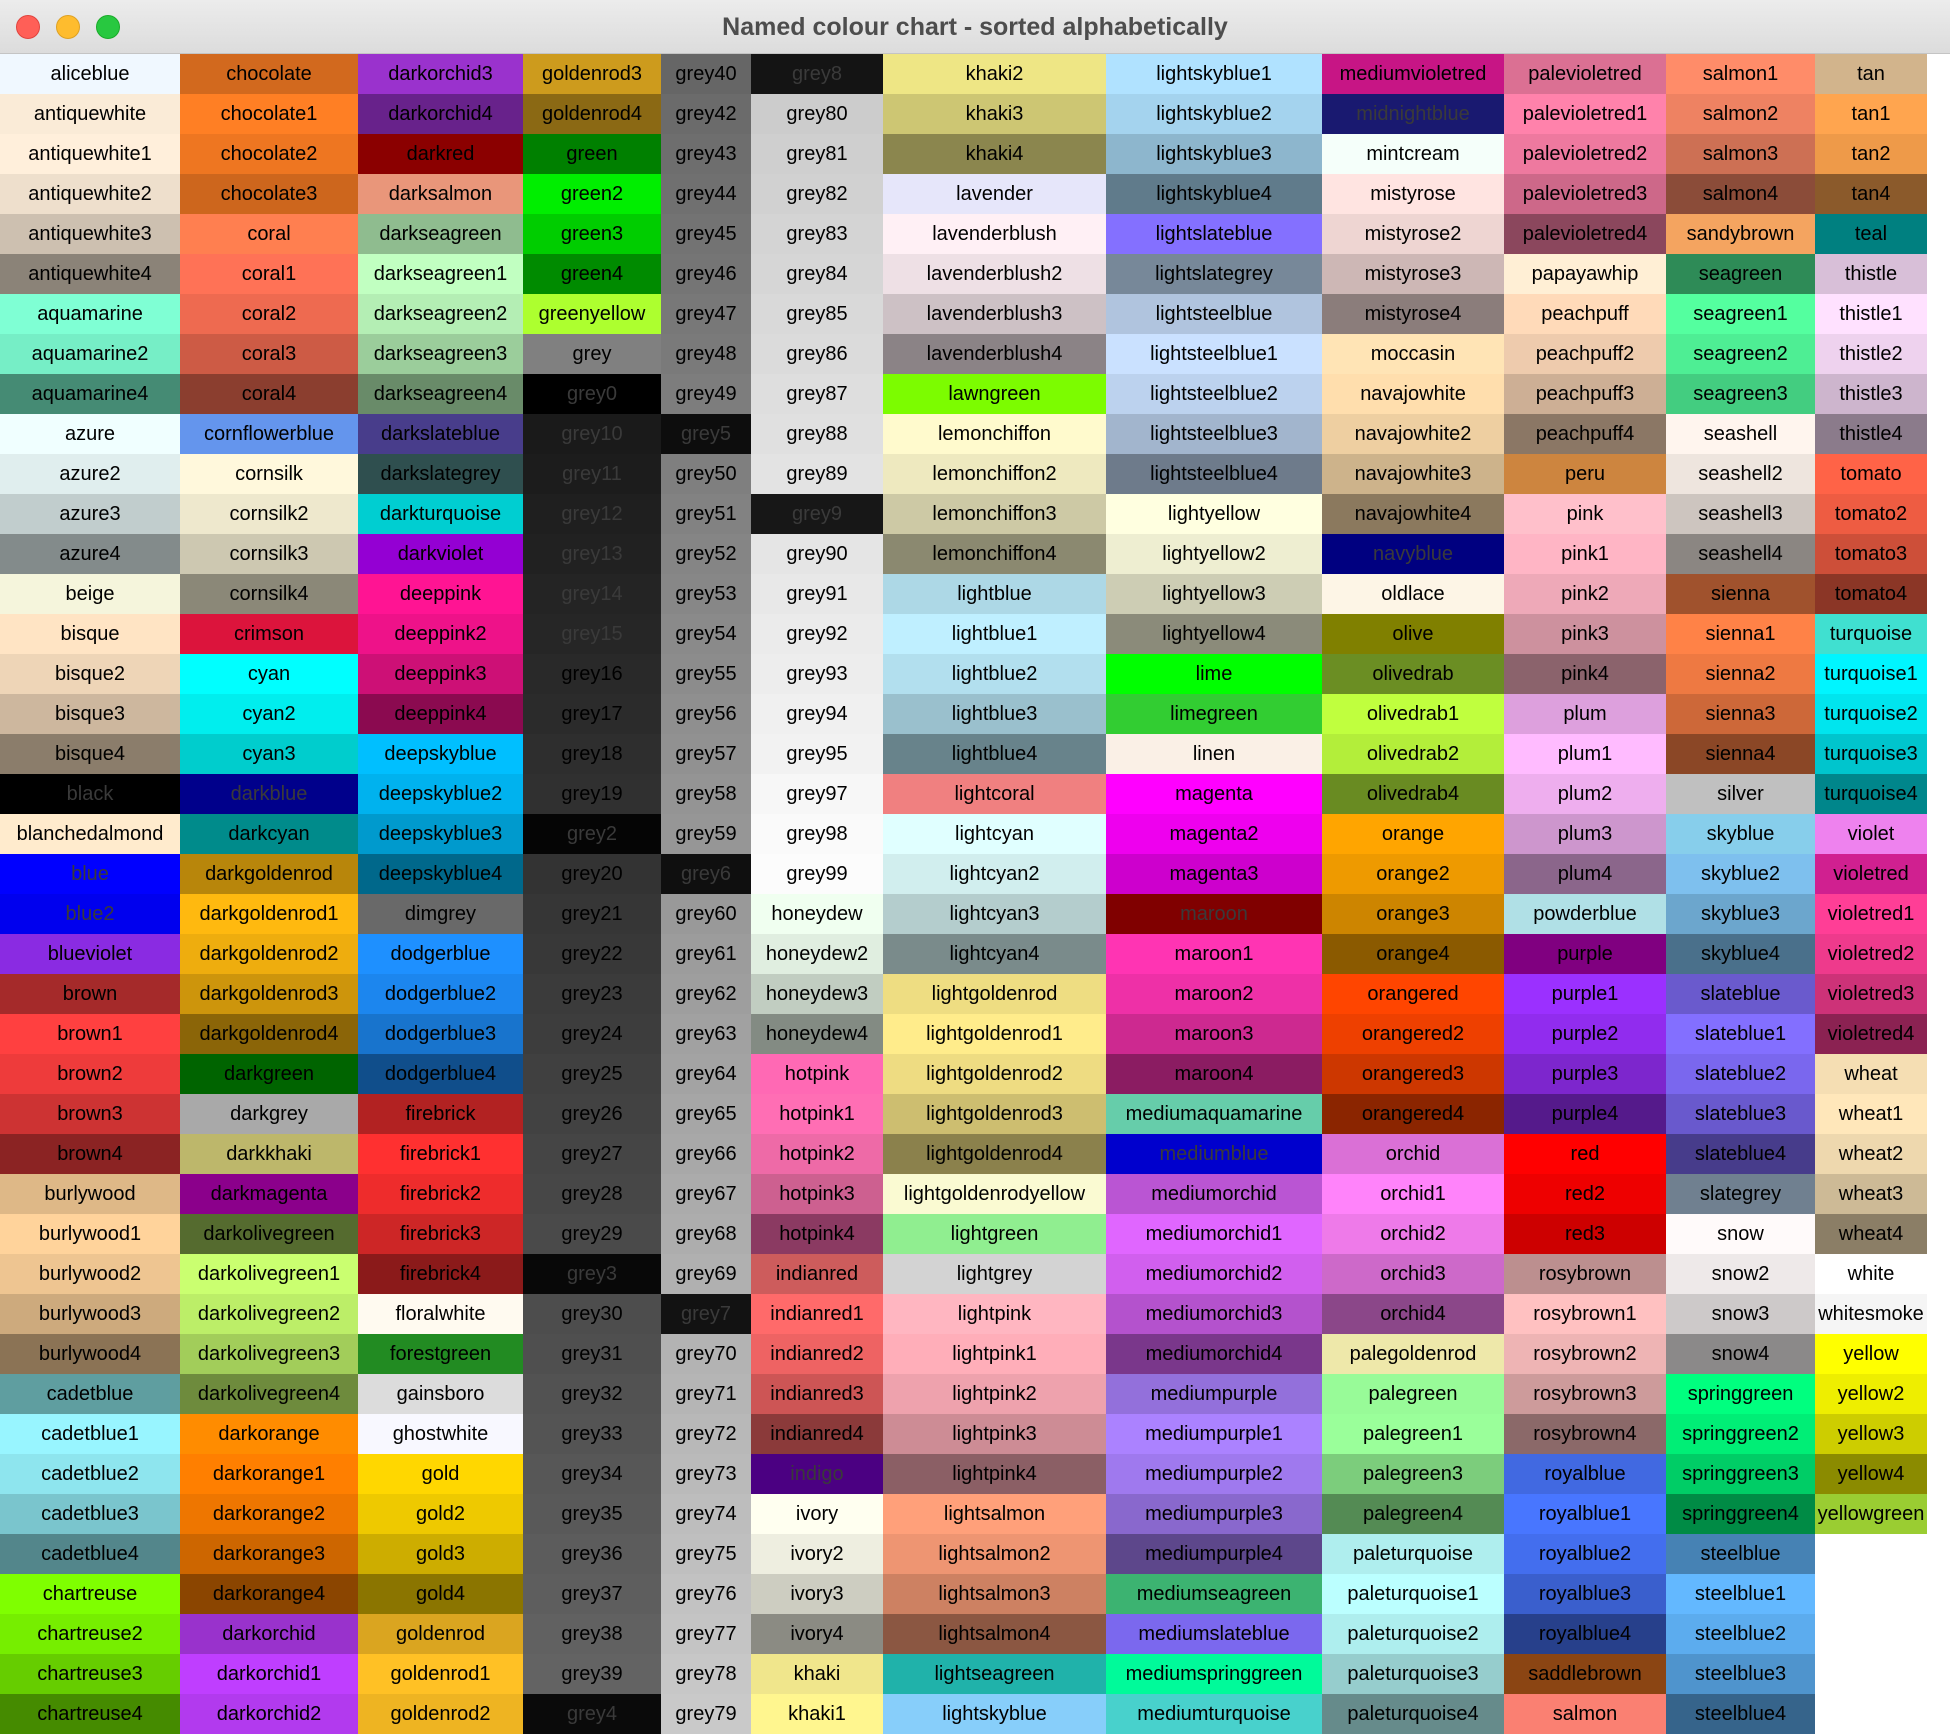 The image size is (1950, 1736). I want to click on colour-swatch: peachpuff, so click(1585, 314).